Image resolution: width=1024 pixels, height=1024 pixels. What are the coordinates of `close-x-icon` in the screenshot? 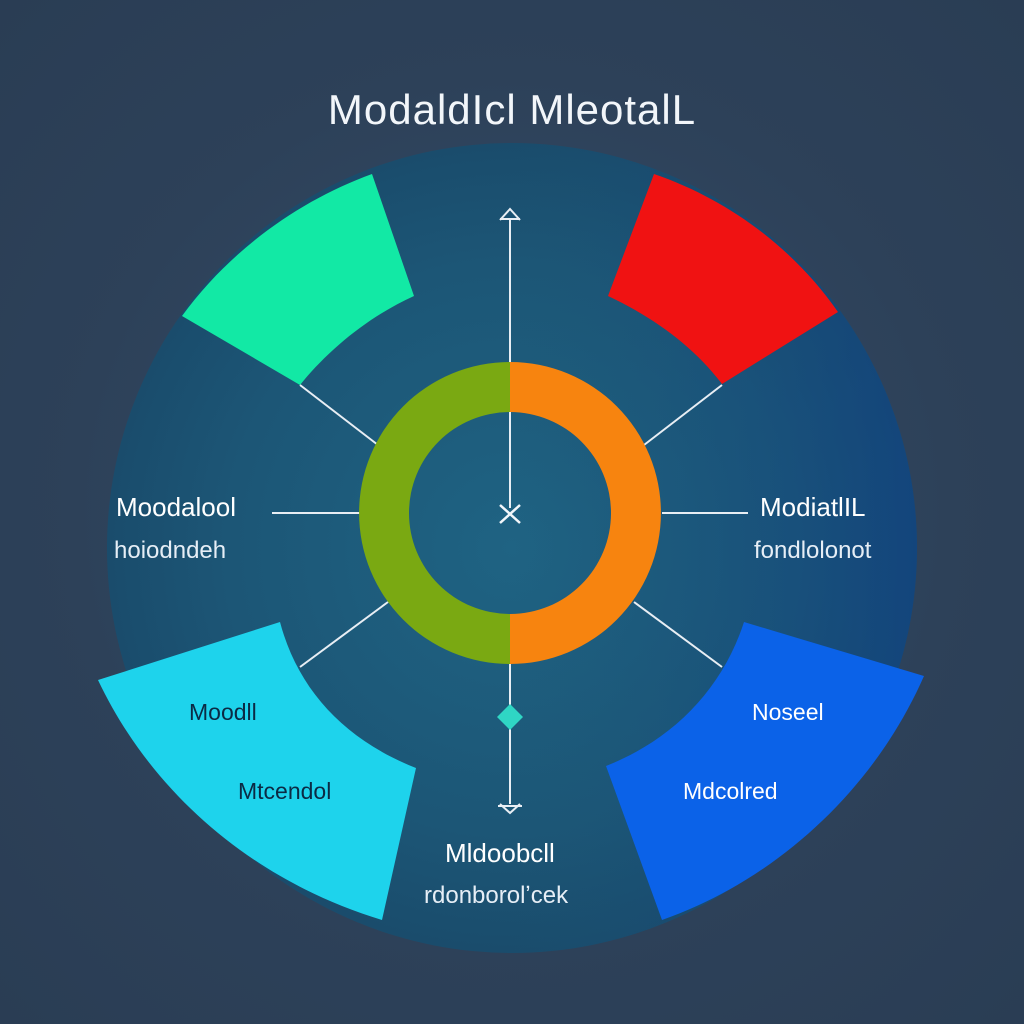 It's located at (510, 514).